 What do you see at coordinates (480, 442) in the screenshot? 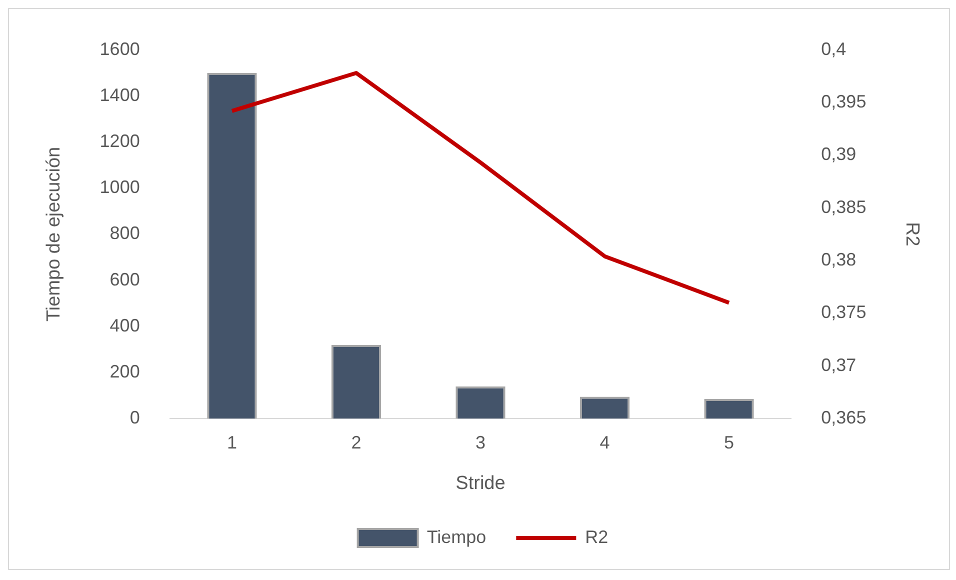
I see `x-tick-label: 3` at bounding box center [480, 442].